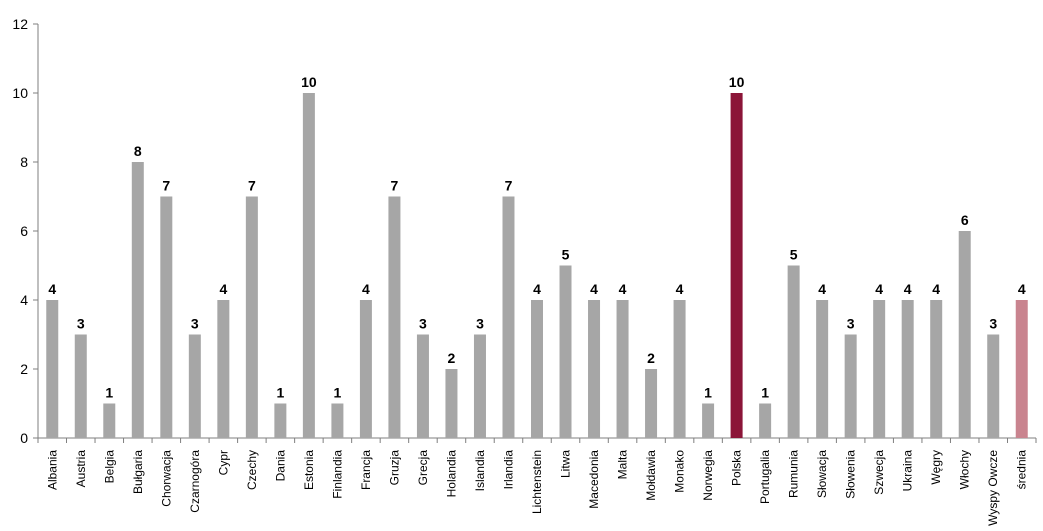 This screenshot has height=531, width=1043. Describe the element at coordinates (851, 474) in the screenshot. I see `x-tick-label: Słowenia` at that location.